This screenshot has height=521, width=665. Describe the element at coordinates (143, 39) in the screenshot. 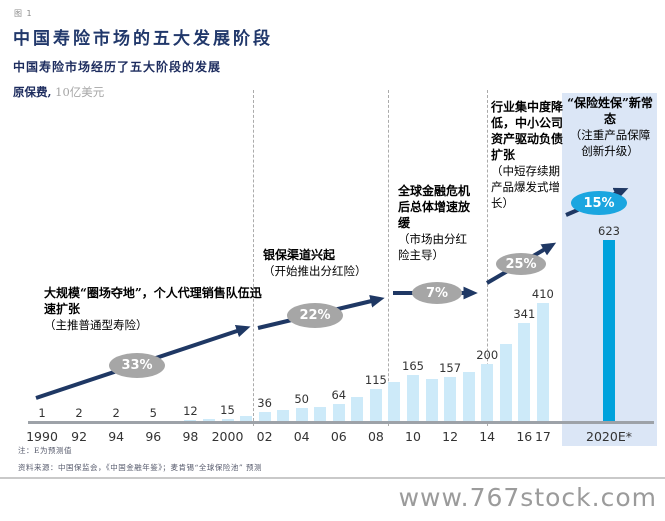

I see `page-title: 中国寿险市场的五大发展阶段` at that location.